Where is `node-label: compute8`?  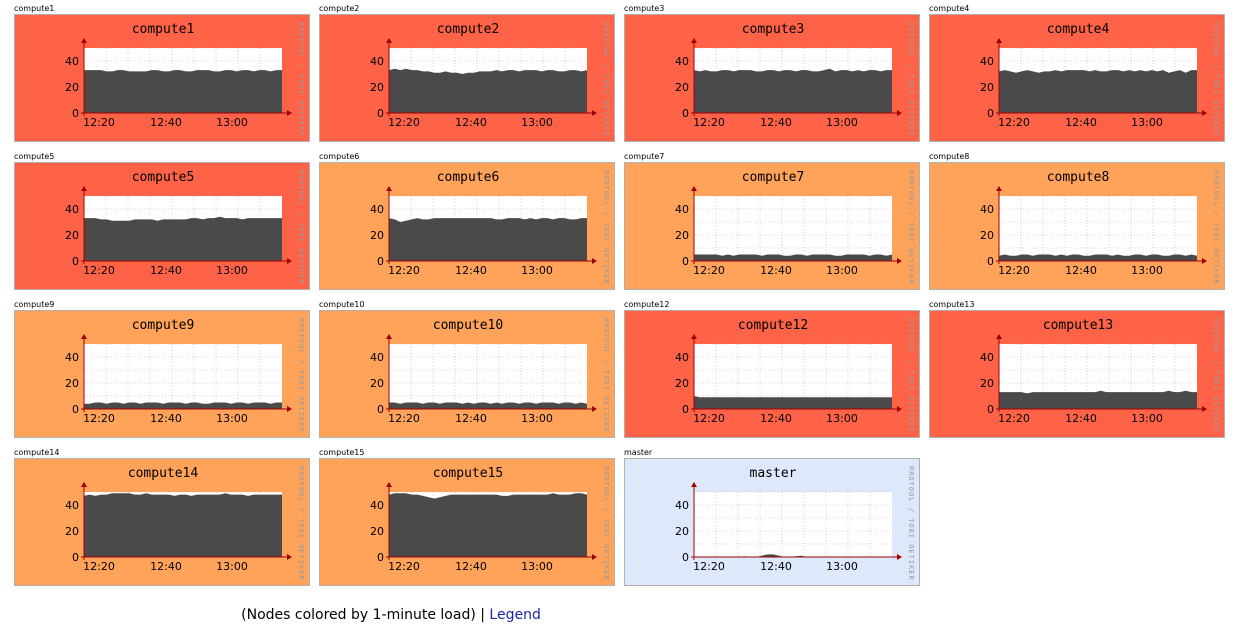 node-label: compute8 is located at coordinates (949, 156).